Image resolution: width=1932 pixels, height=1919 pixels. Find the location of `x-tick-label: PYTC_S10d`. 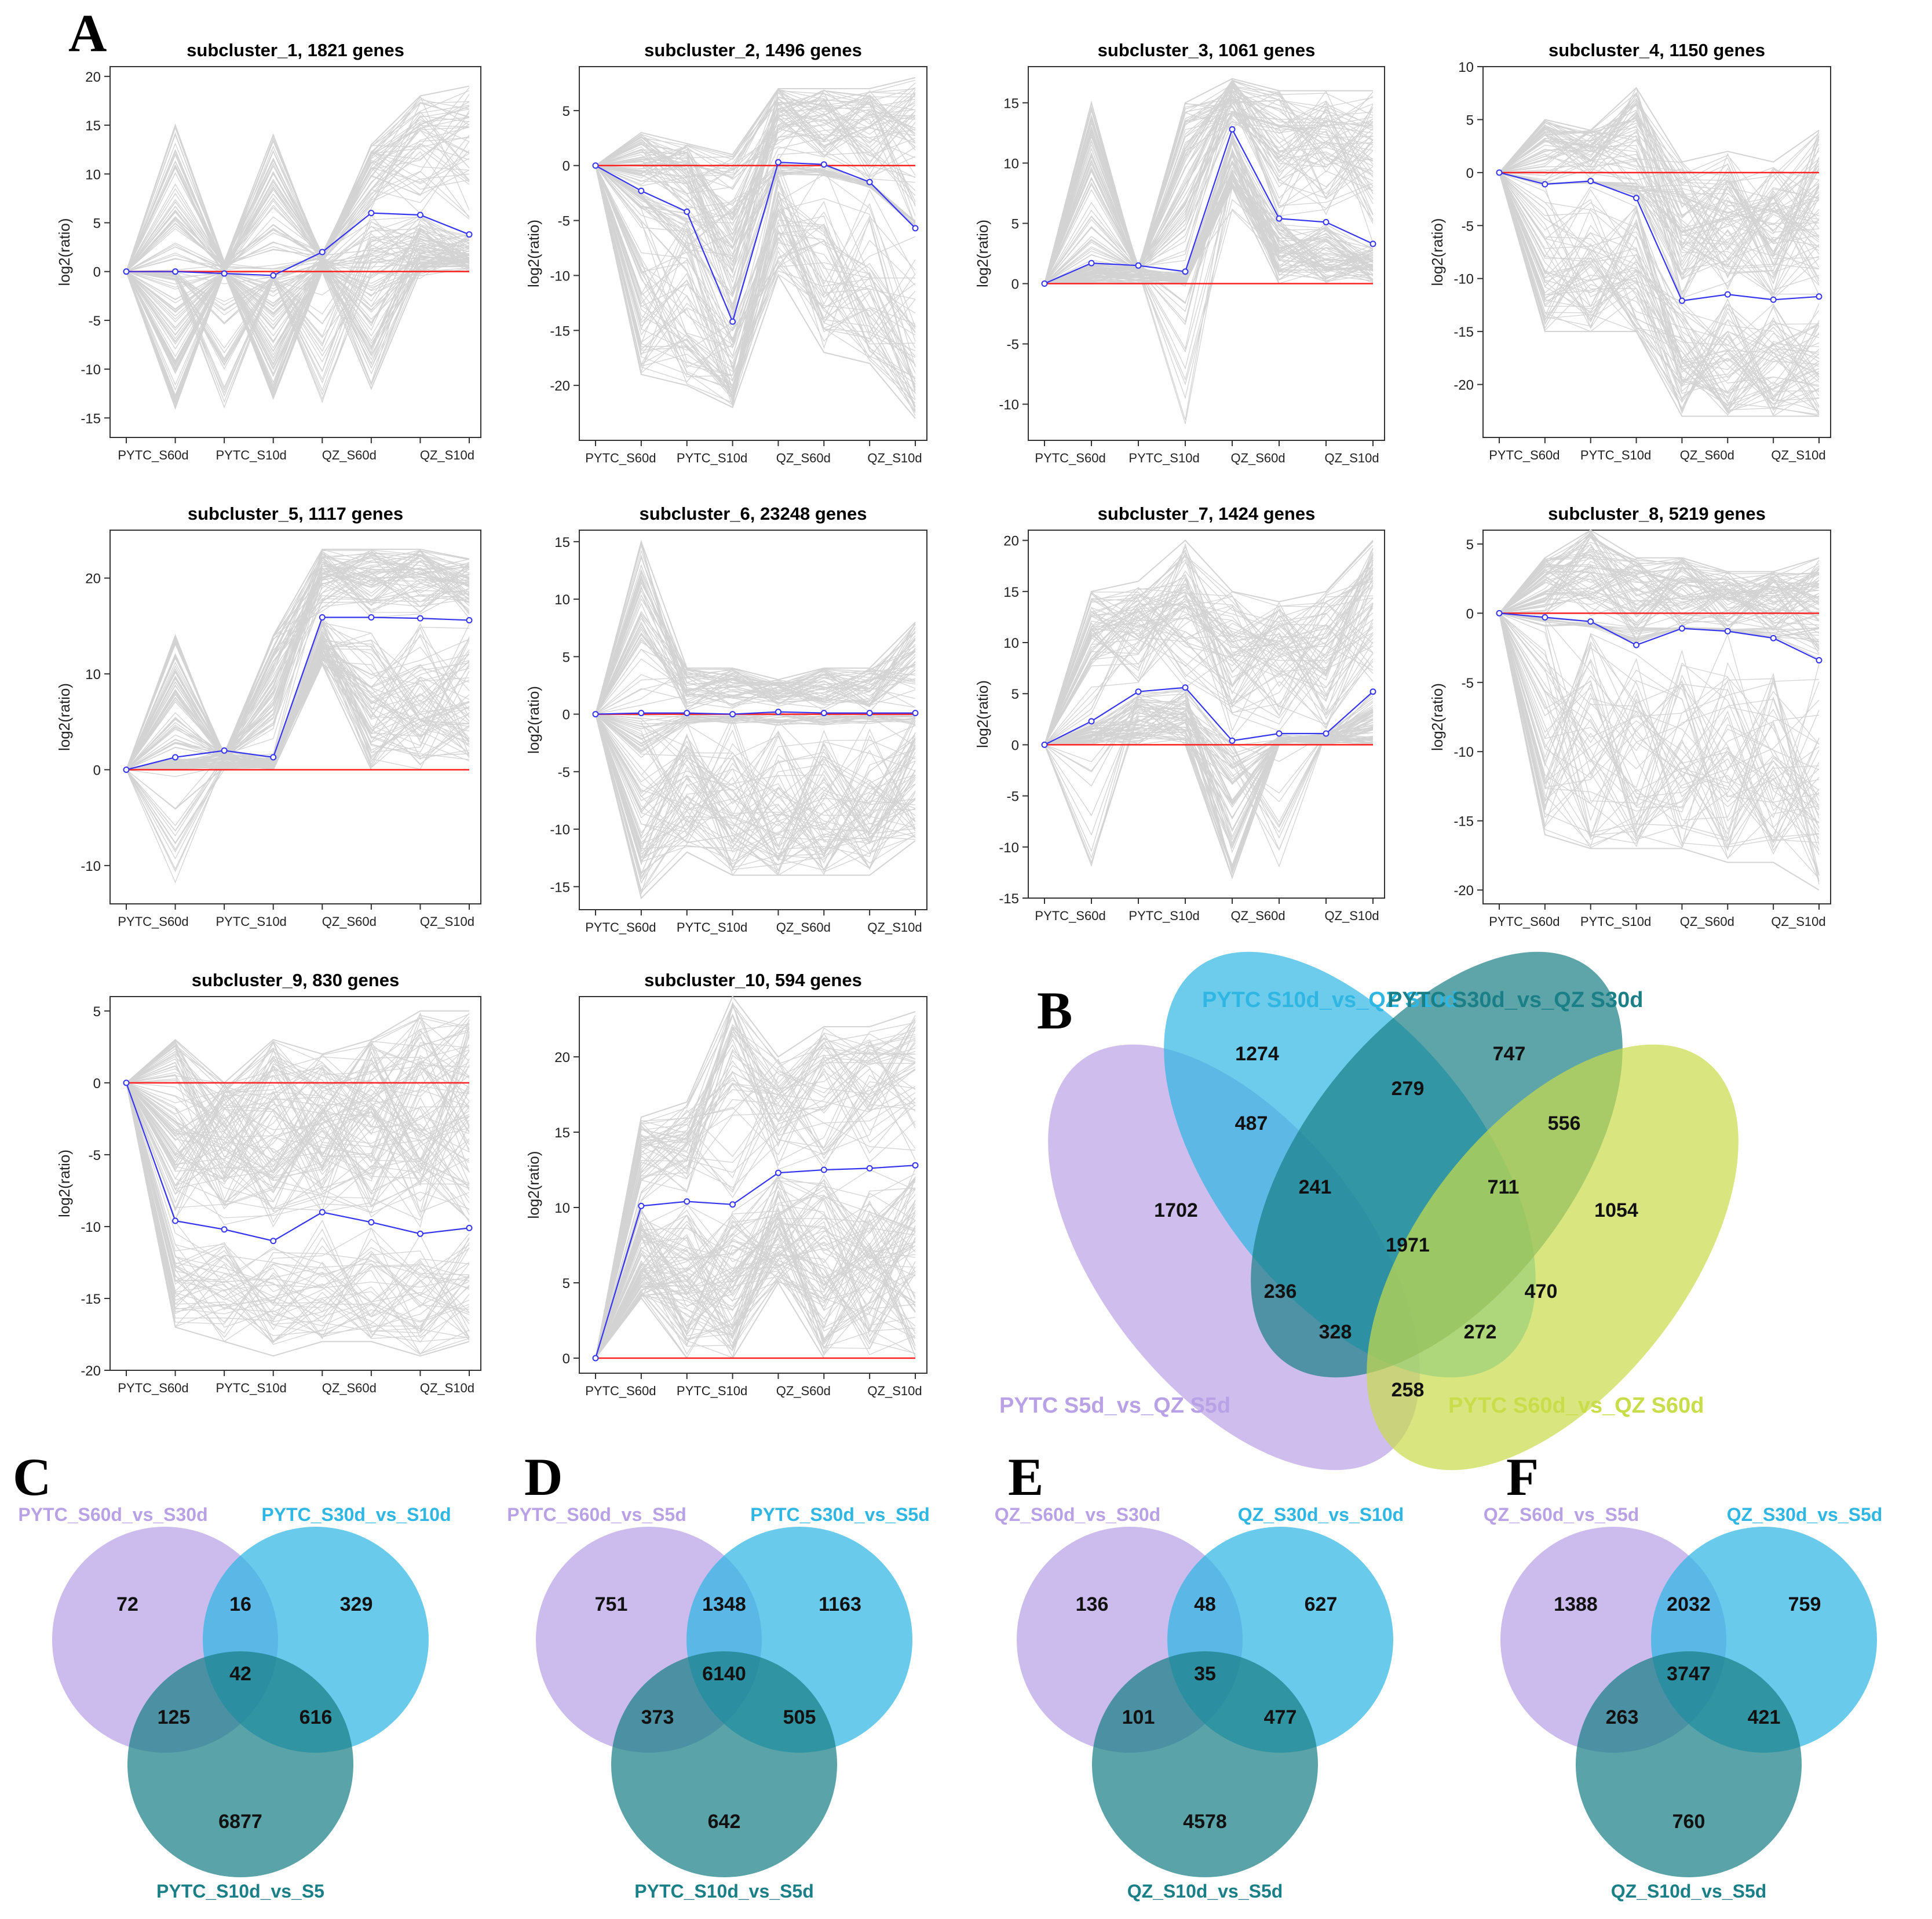

x-tick-label: PYTC_S10d is located at coordinates (712, 927).